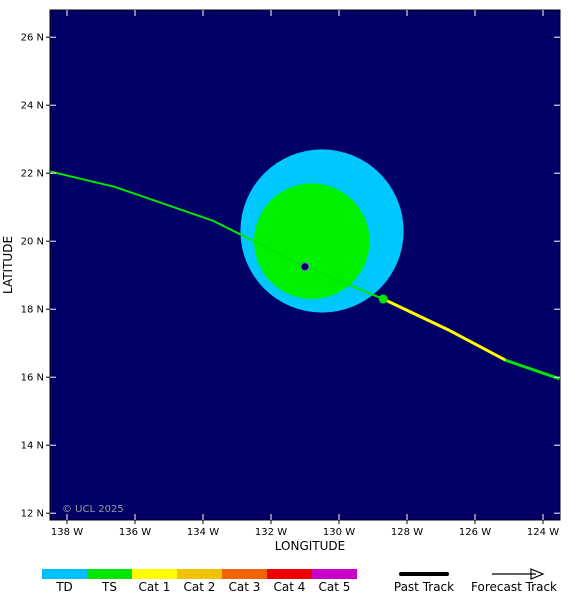 The image size is (580, 602). I want to click on x-tick-label: 132 W, so click(271, 532).